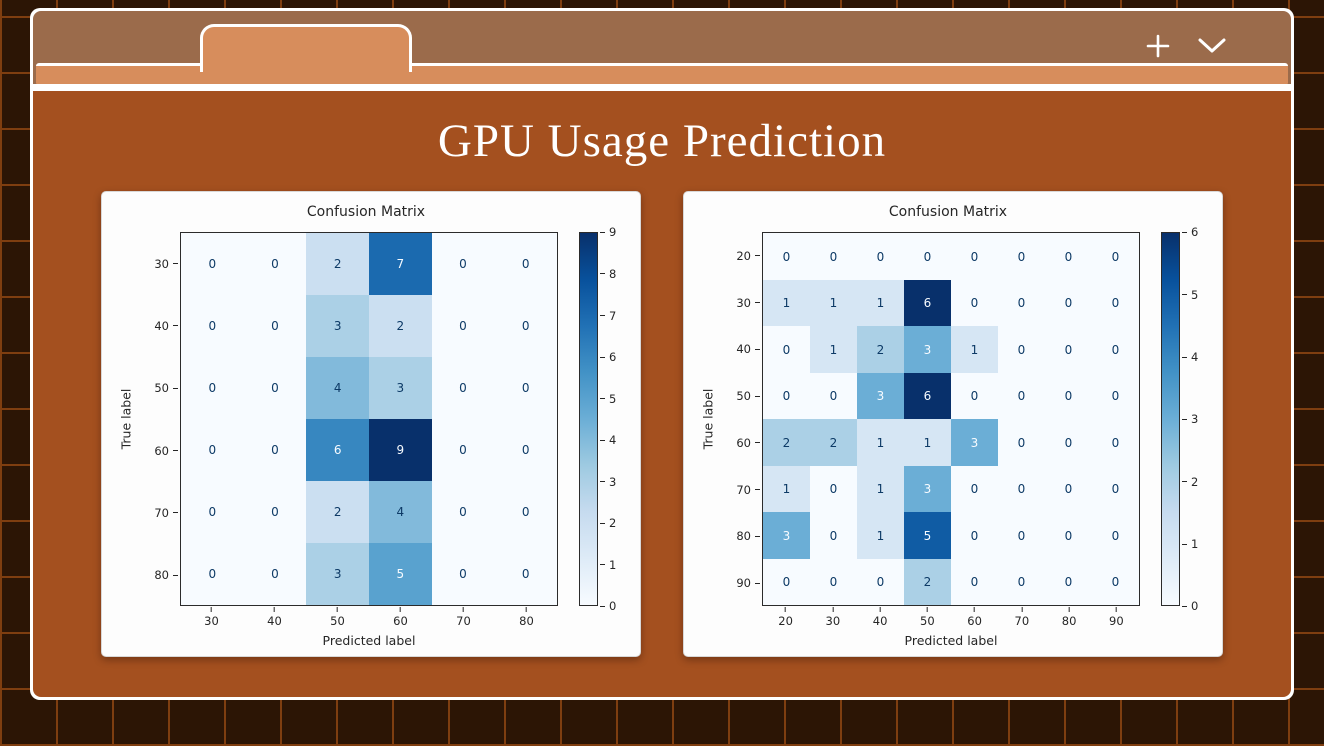 The height and width of the screenshot is (746, 1324). Describe the element at coordinates (1212, 46) in the screenshot. I see `chevron-down-icon` at that location.